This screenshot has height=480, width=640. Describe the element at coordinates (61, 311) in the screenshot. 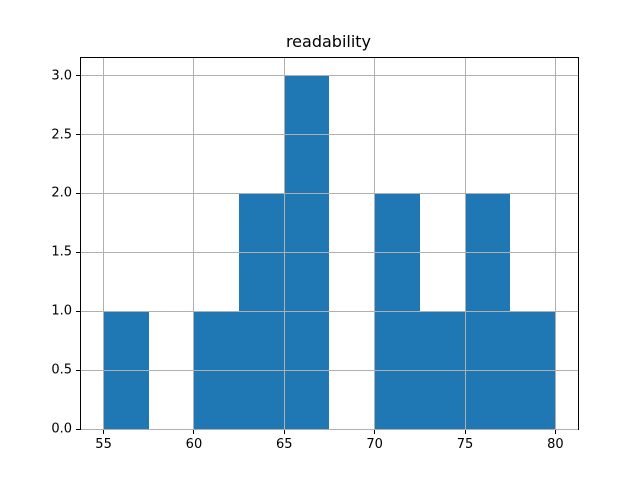

I see `y-tick-label: 1.0` at that location.